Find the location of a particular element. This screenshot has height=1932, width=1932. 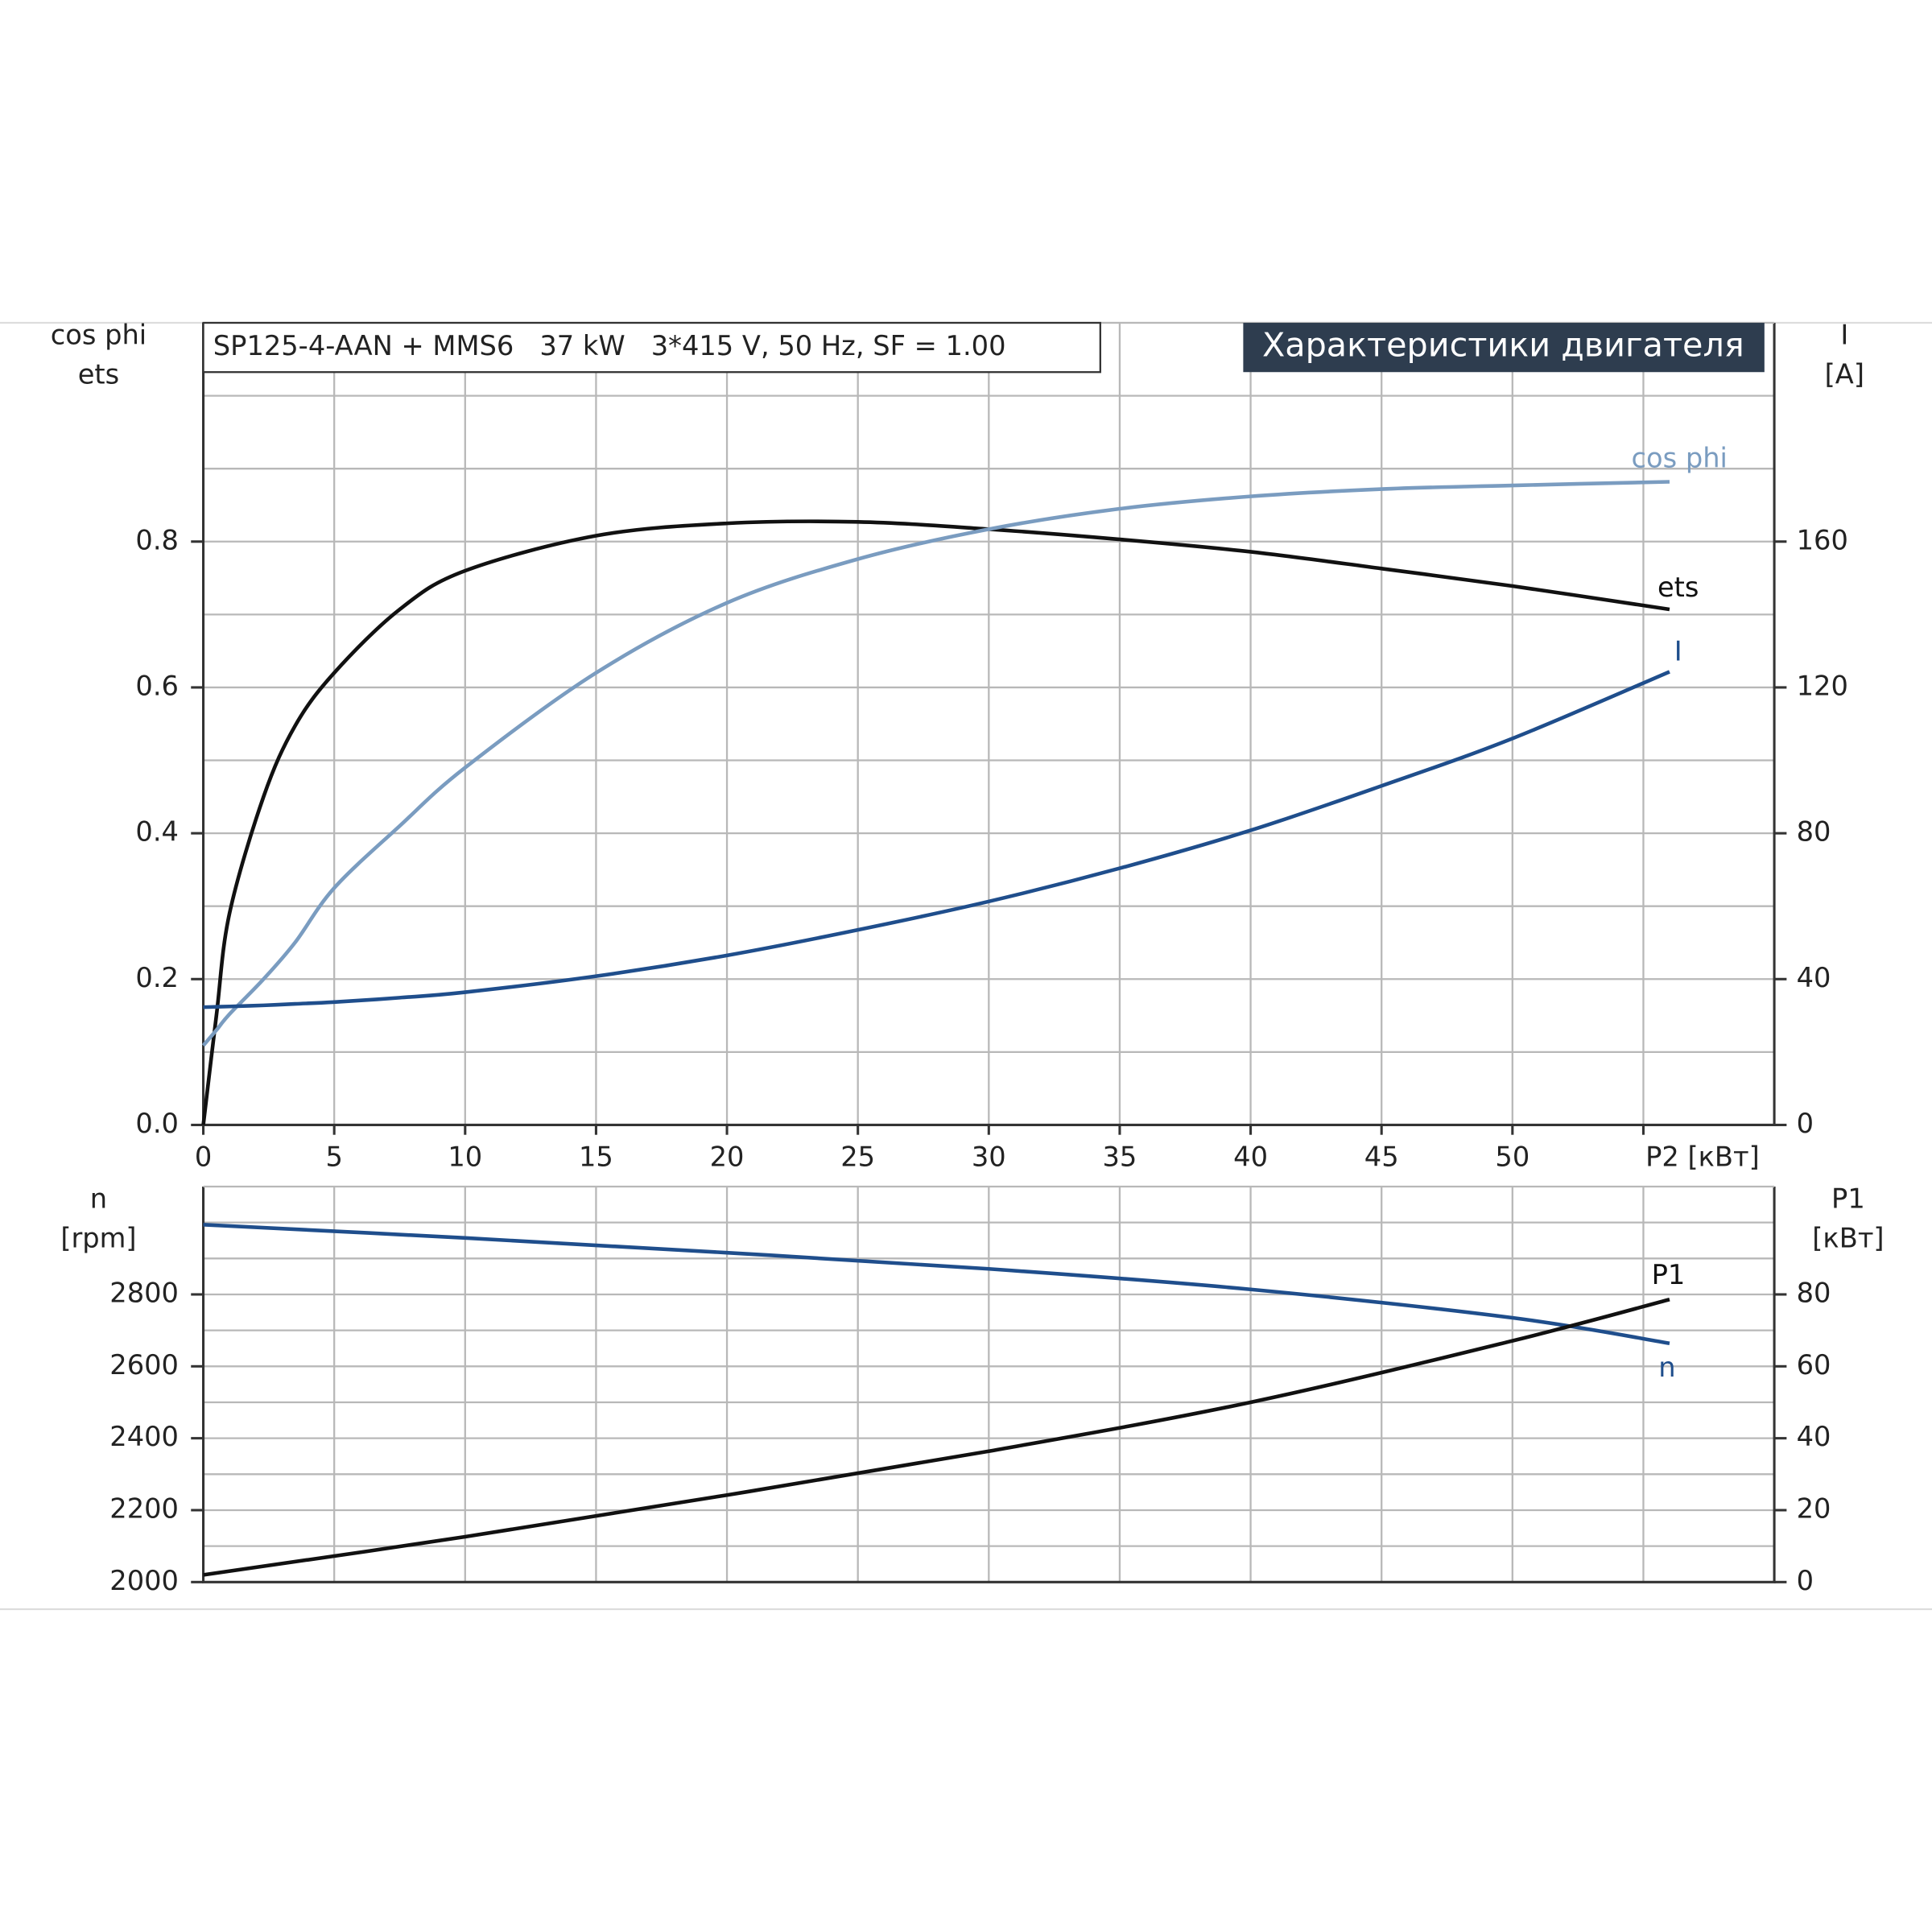

series-label: cos phi is located at coordinates (1680, 457).